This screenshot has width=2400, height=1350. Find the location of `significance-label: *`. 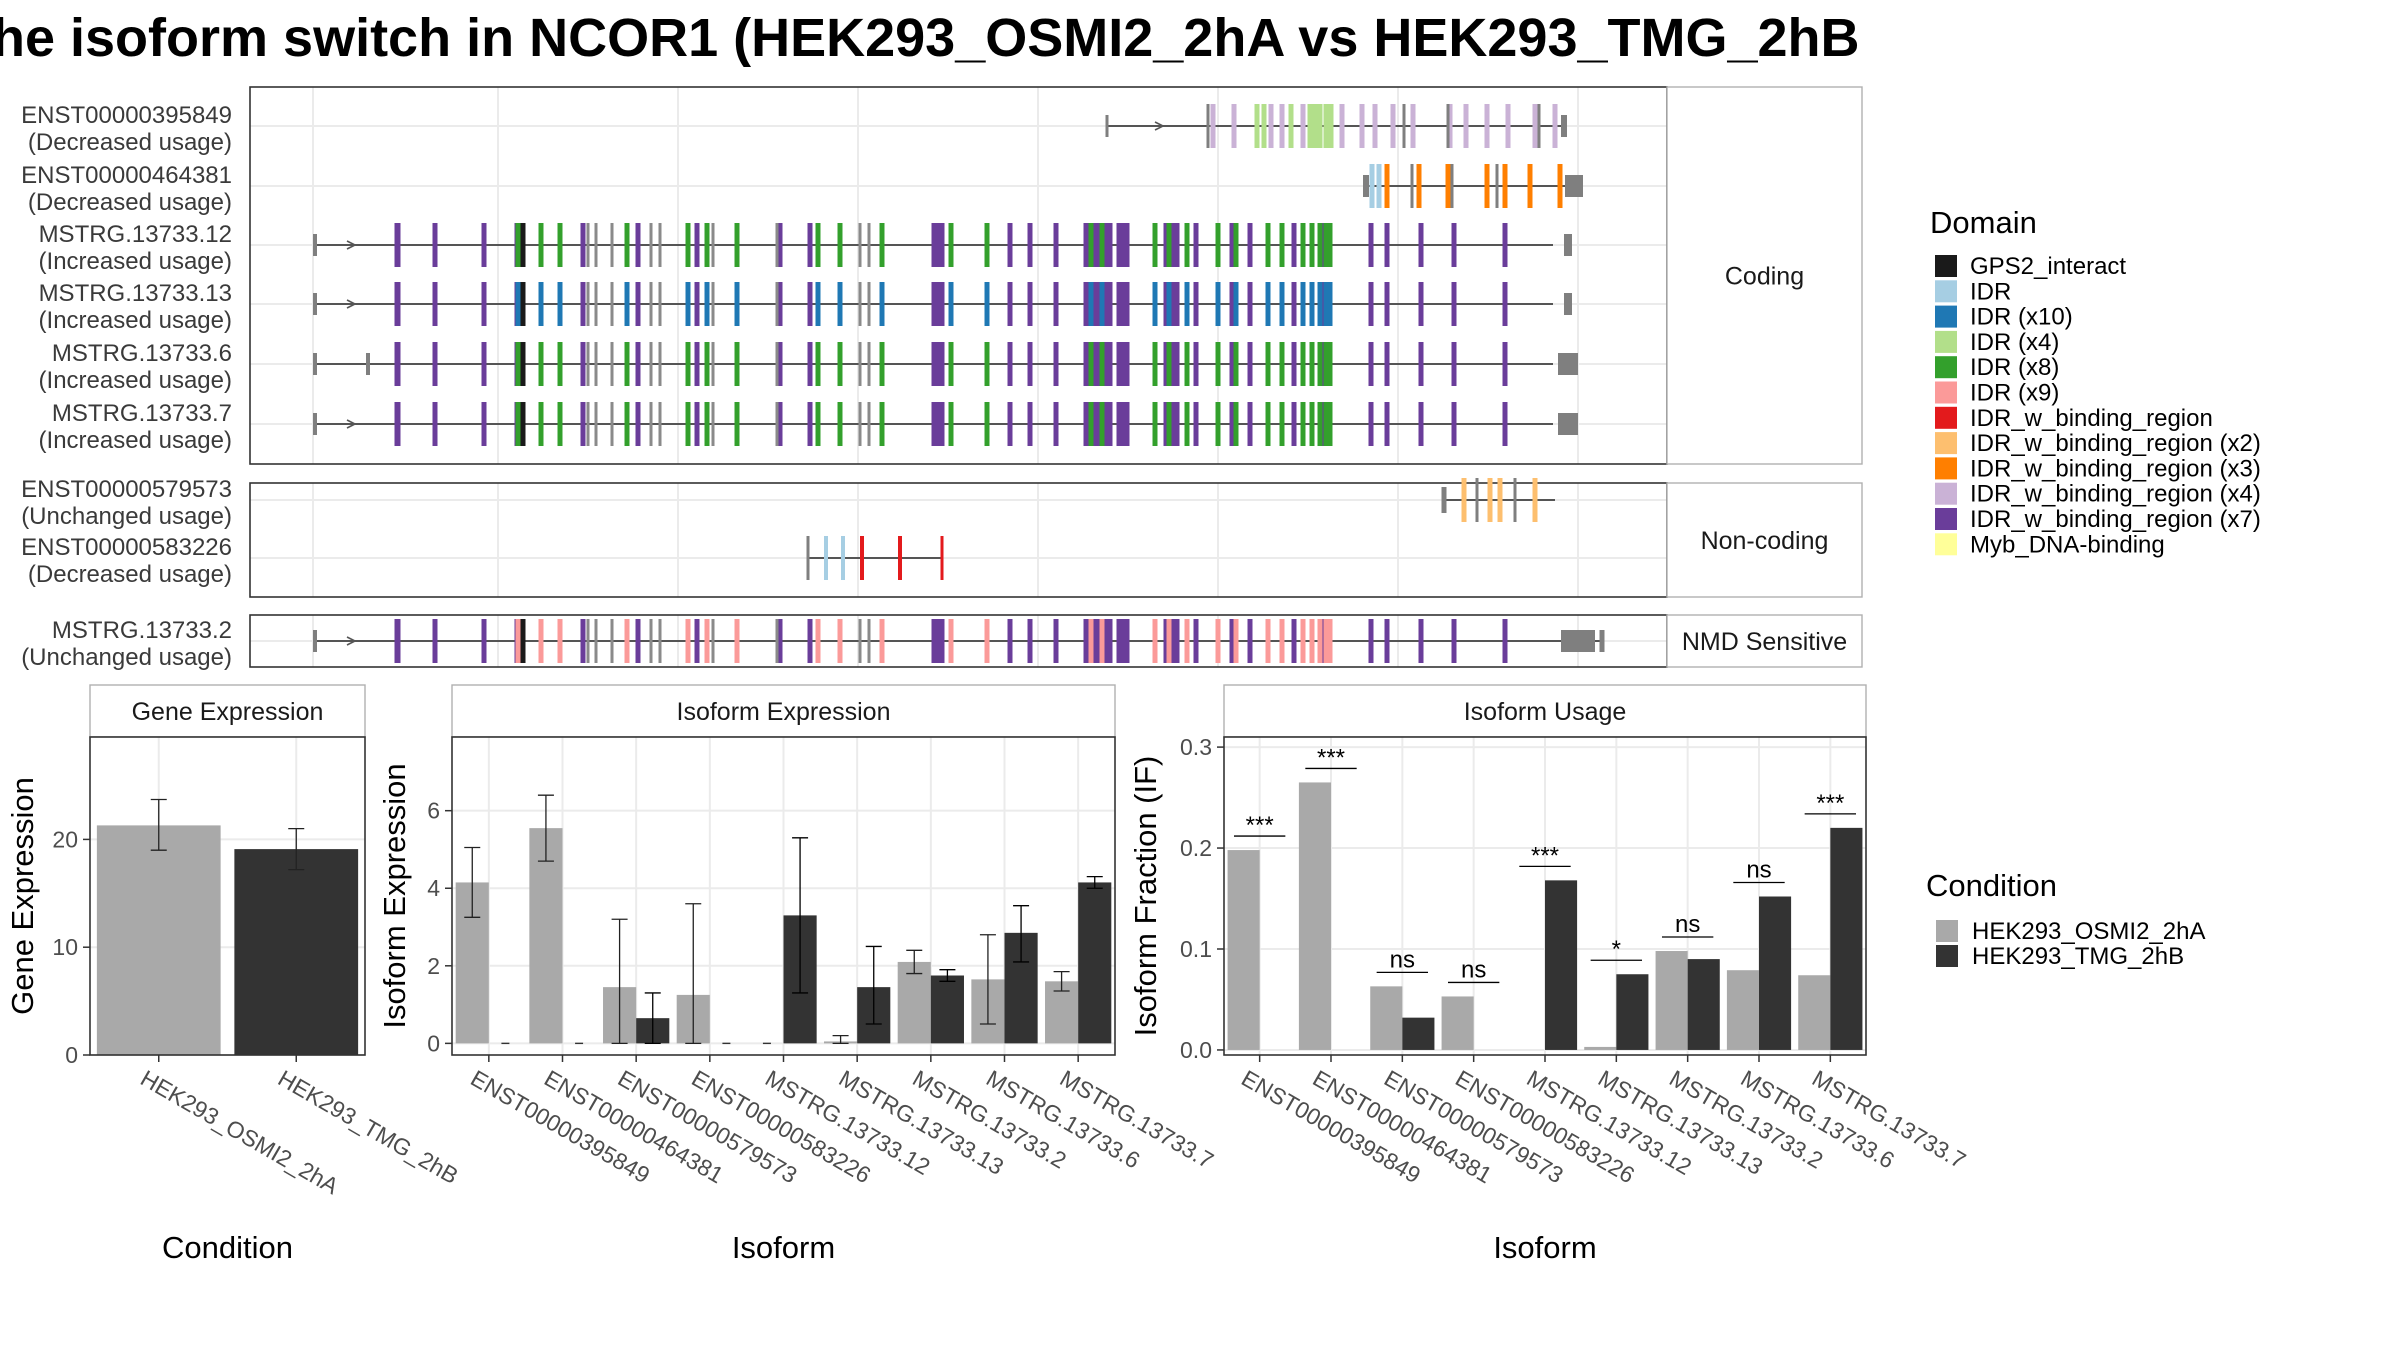

significance-label: * is located at coordinates (1616, 949).